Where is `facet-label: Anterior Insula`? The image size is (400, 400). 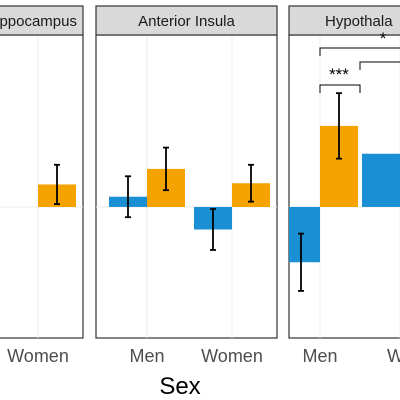 facet-label: Anterior Insula is located at coordinates (186, 21).